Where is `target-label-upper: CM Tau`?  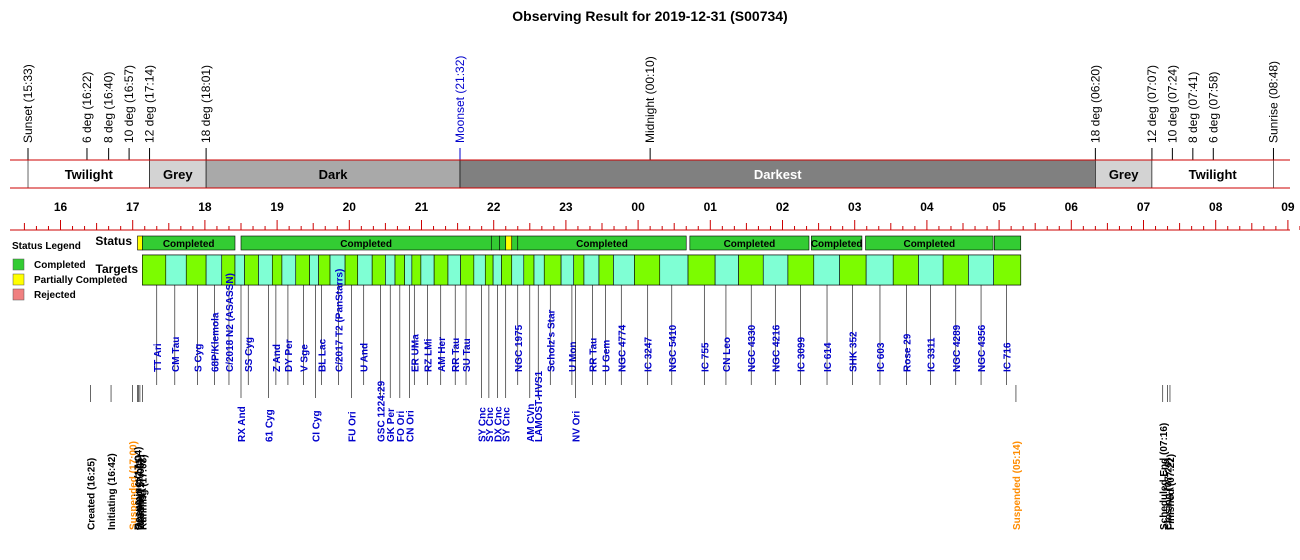 target-label-upper: CM Tau is located at coordinates (176, 354).